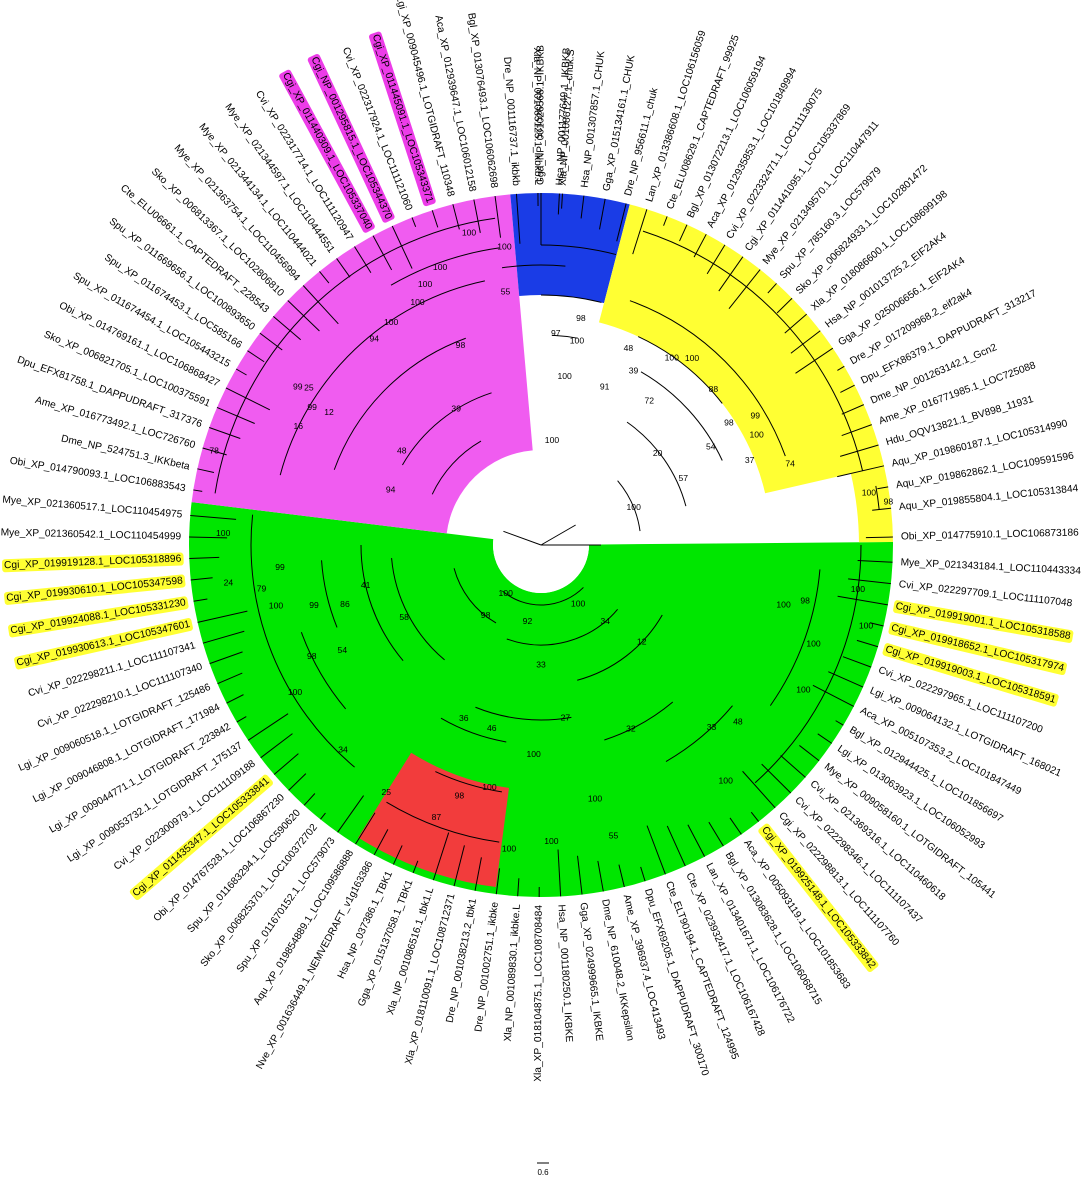 This screenshot has height=1179, width=1084. I want to click on leaf-label: Mye_XP_021360517.1_LOC110454975, so click(92, 507).